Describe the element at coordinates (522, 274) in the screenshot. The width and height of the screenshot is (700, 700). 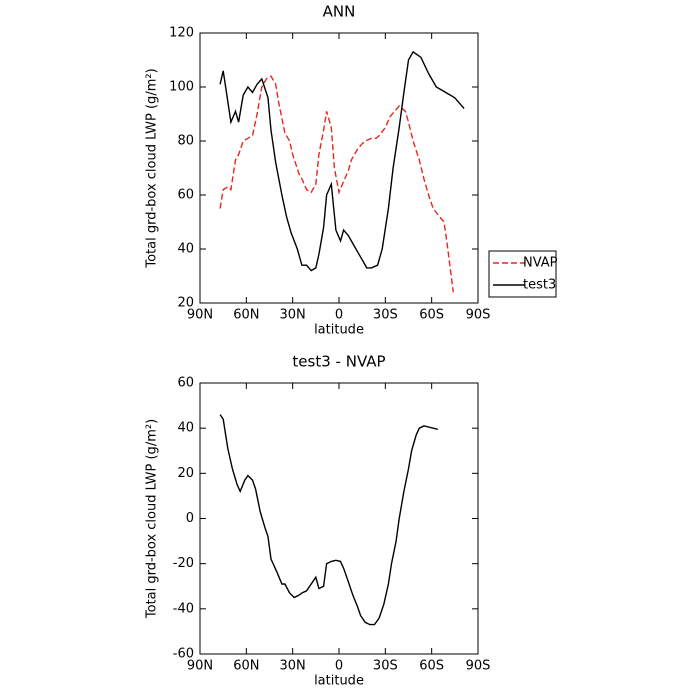
I see `legend-box` at that location.